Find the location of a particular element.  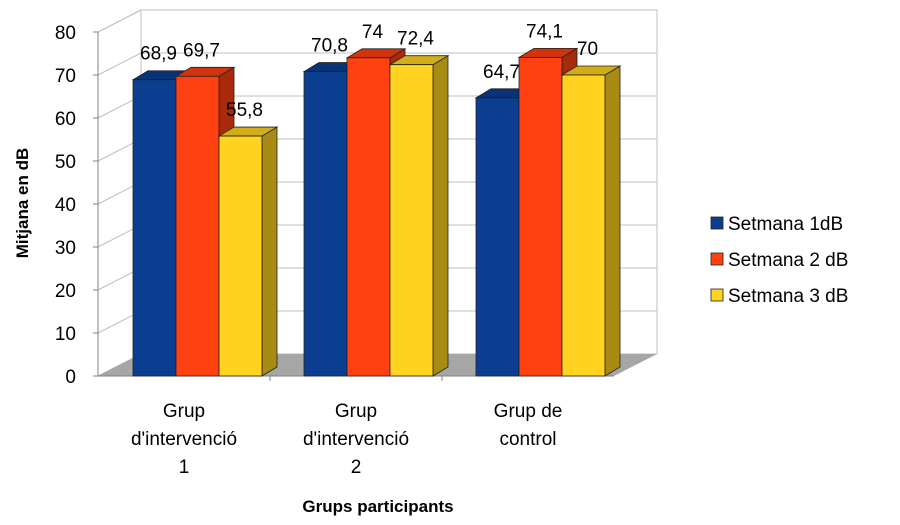

y-axis-title: Mitjana en dB is located at coordinates (22, 203).